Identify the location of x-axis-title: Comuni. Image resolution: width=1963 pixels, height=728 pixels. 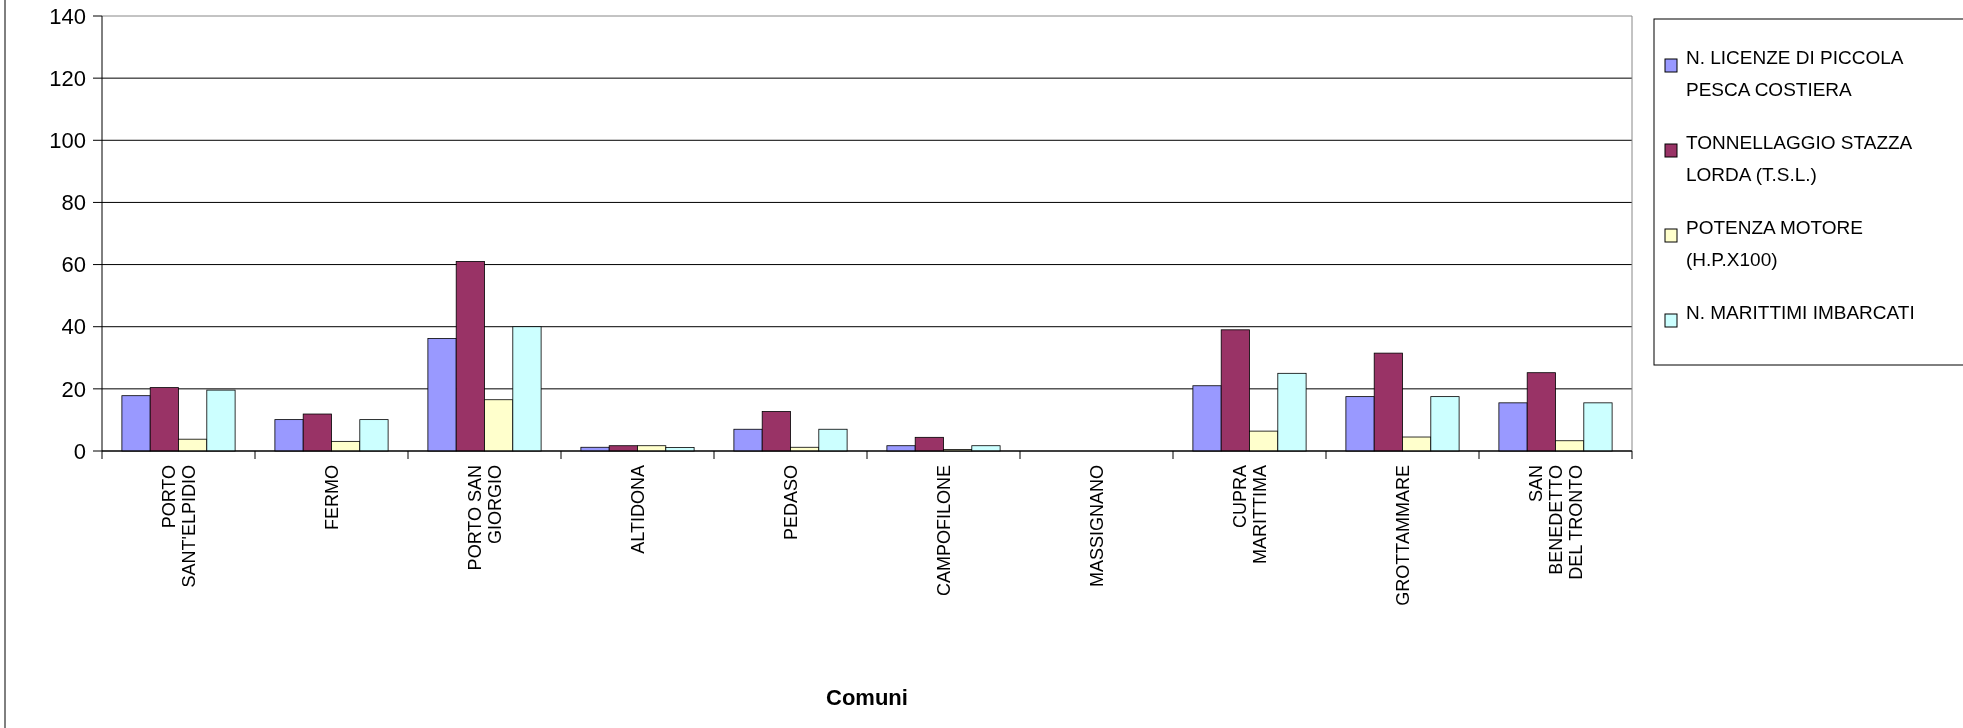
(867, 697).